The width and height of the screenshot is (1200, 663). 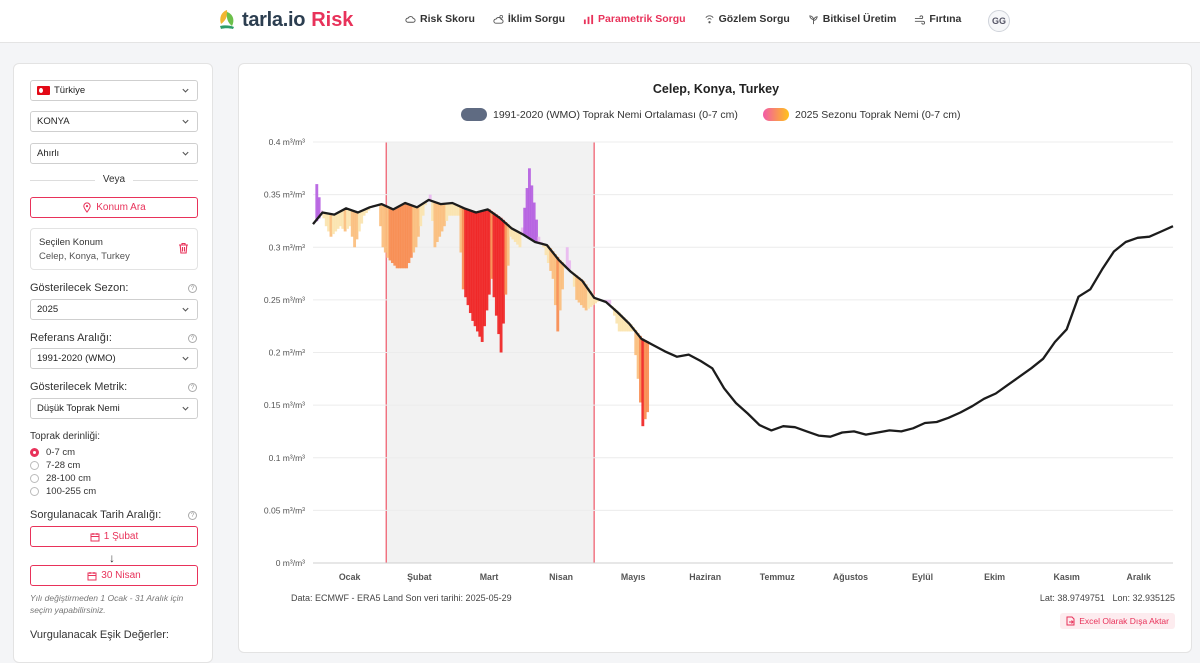 What do you see at coordinates (489, 577) in the screenshot?
I see `x-tick-label: Mart` at bounding box center [489, 577].